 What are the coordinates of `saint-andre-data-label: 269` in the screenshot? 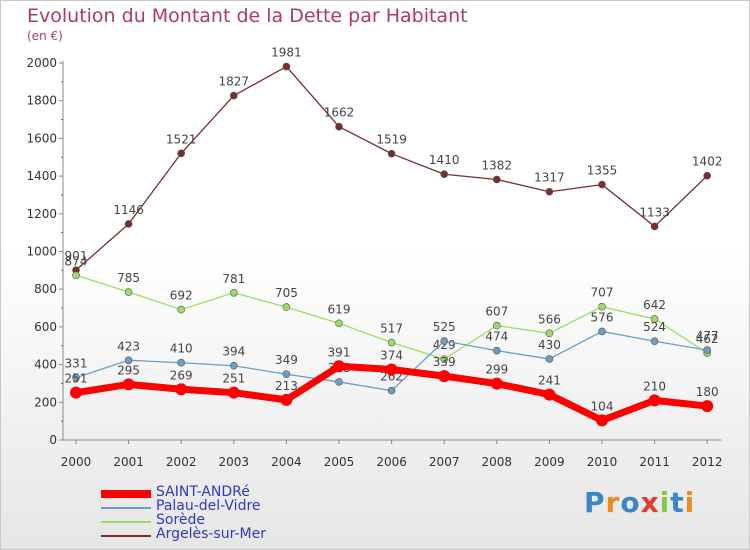 It's located at (181, 375).